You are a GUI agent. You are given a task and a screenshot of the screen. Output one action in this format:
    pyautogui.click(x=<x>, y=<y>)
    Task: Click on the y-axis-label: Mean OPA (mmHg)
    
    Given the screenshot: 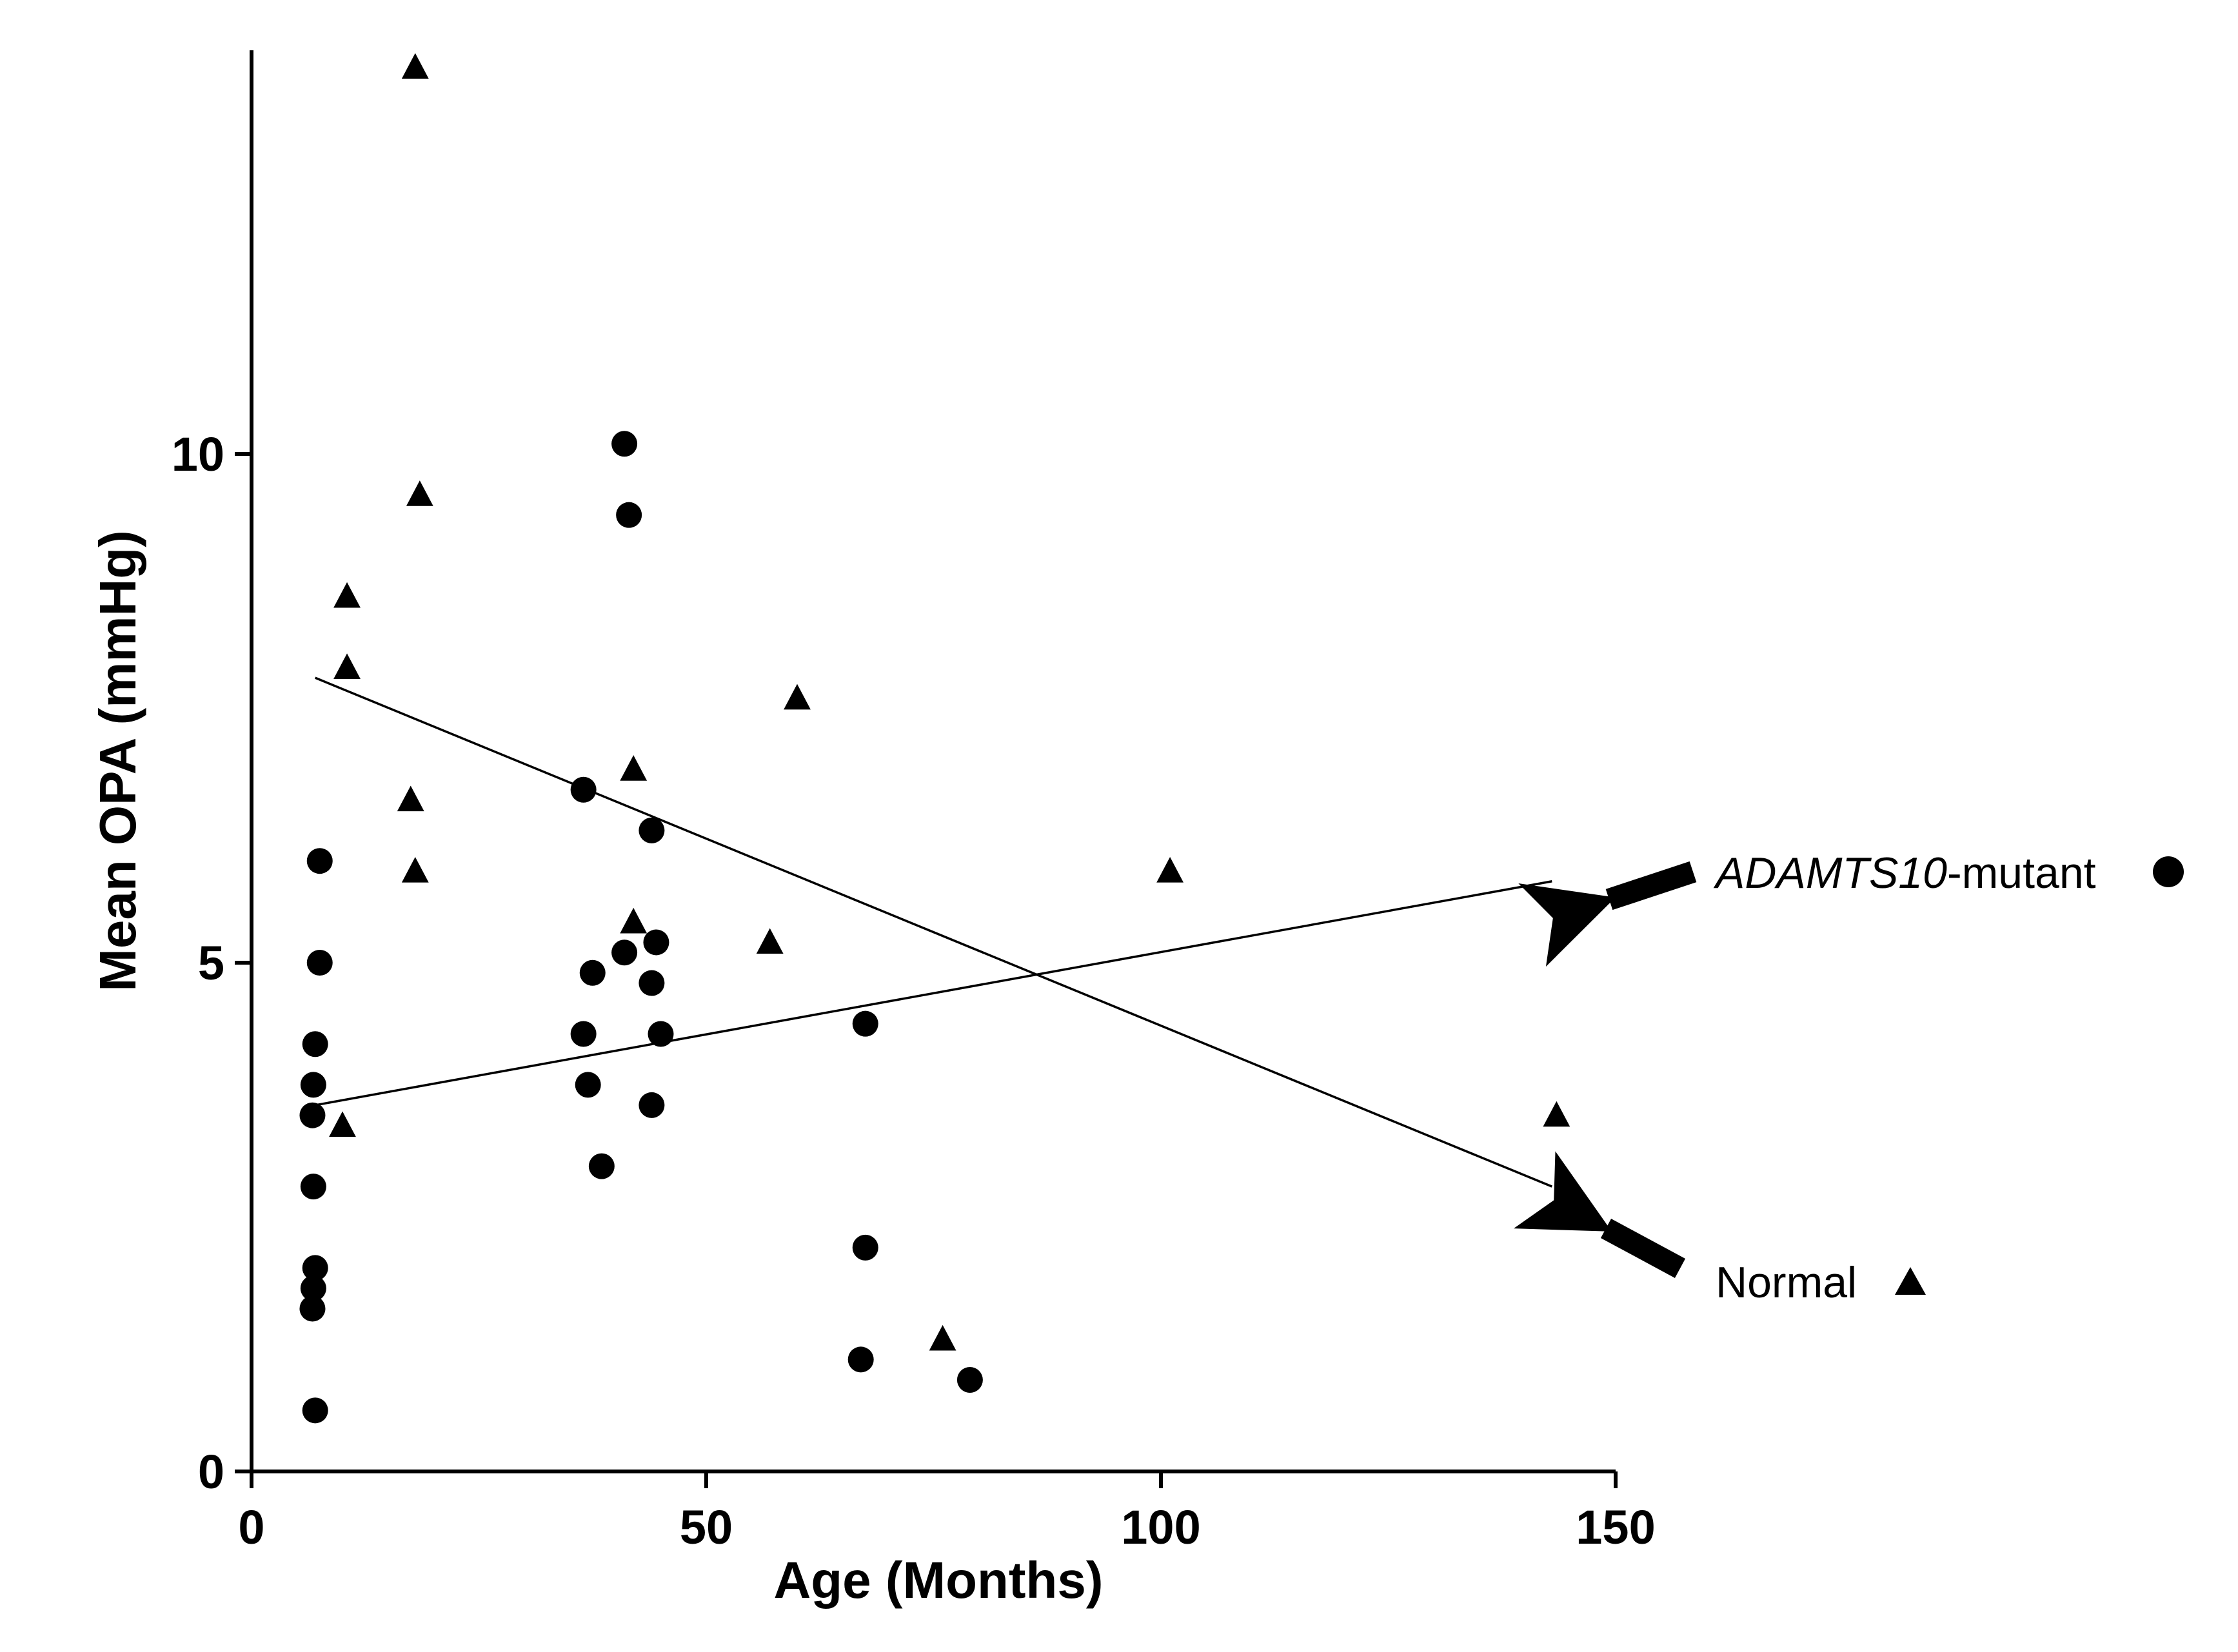 What is the action you would take?
    pyautogui.click(x=118, y=761)
    